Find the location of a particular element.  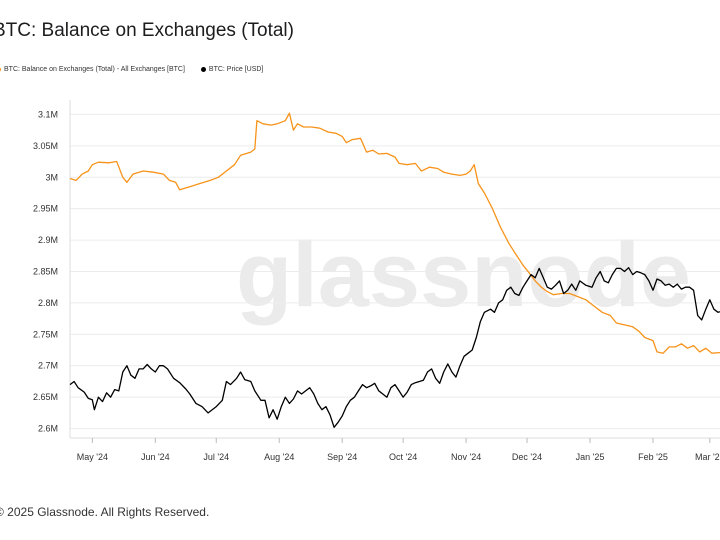

y-tick-label: 2.9M is located at coordinates (48, 240).